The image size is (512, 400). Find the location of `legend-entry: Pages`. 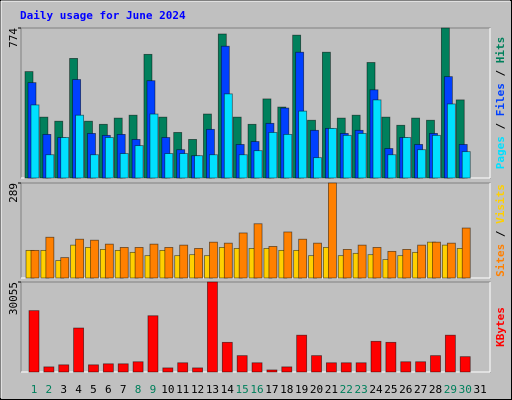

legend-entry: Pages is located at coordinates (500, 152).